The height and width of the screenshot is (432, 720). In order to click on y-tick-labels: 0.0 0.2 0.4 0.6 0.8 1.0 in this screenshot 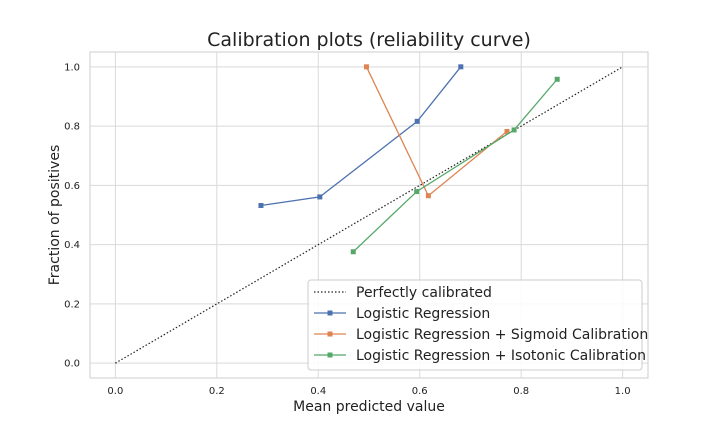, I will do `click(72, 215)`.